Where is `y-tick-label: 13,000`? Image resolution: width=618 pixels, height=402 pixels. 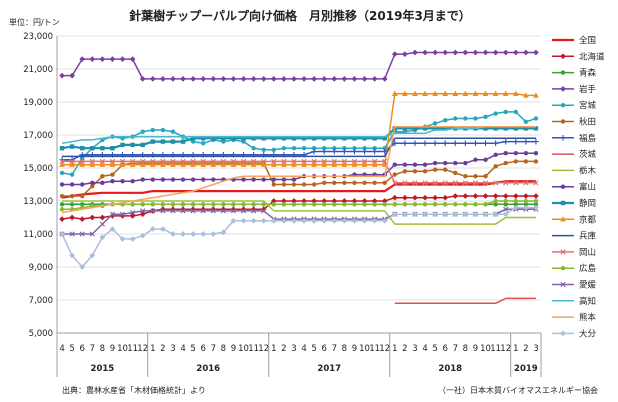 y-tick-label: 13,000 is located at coordinates (38, 202).